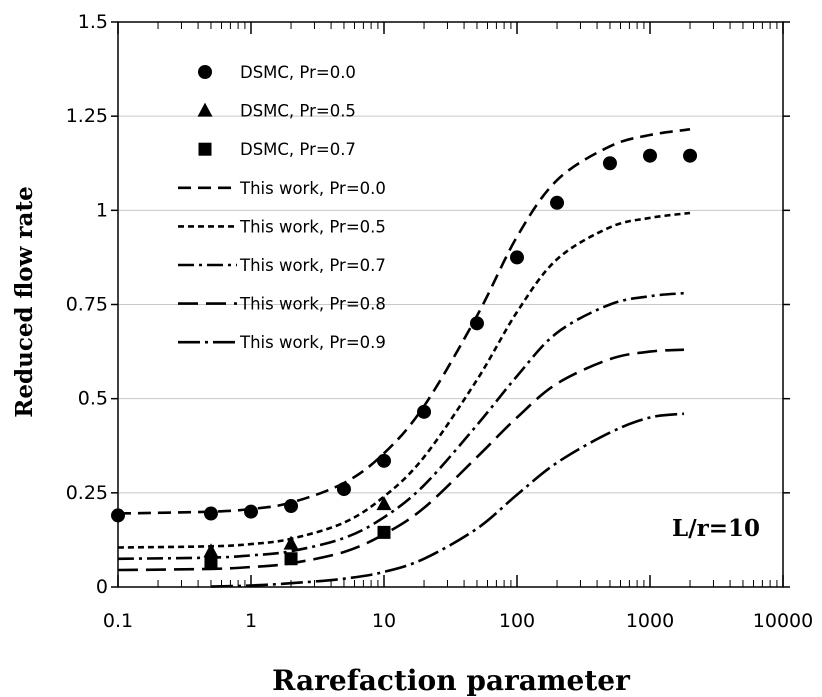 The height and width of the screenshot is (697, 822). Describe the element at coordinates (312, 226) in the screenshot. I see `legend-label-4: This work, Pr=0.5` at that location.